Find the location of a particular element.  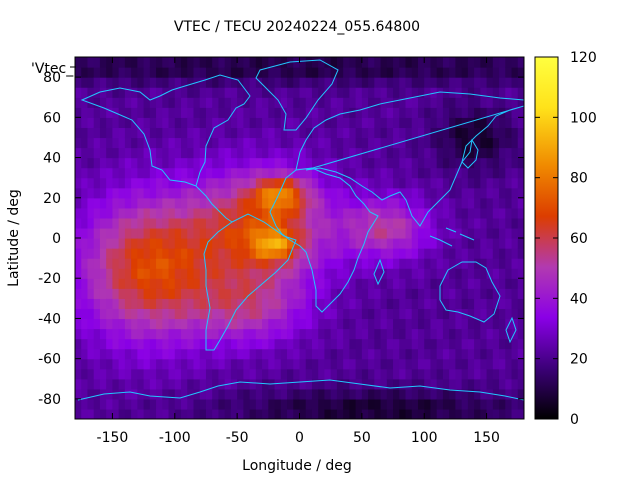

y-tick-label: -20 is located at coordinates (49, 279).